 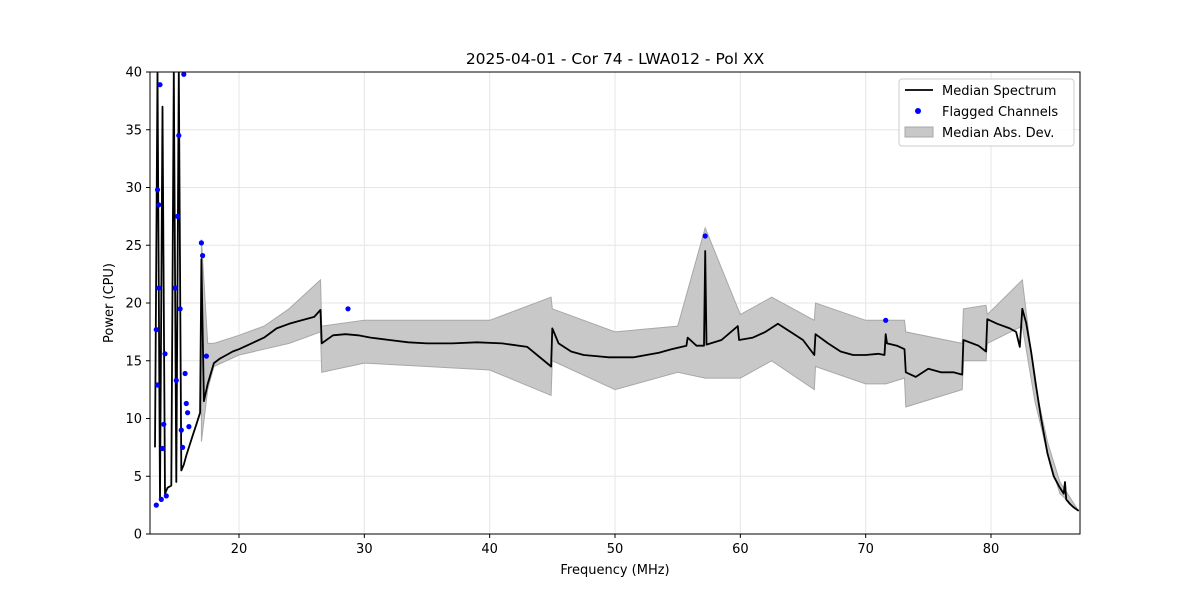 What do you see at coordinates (133, 130) in the screenshot?
I see `y-tick-label: 35` at bounding box center [133, 130].